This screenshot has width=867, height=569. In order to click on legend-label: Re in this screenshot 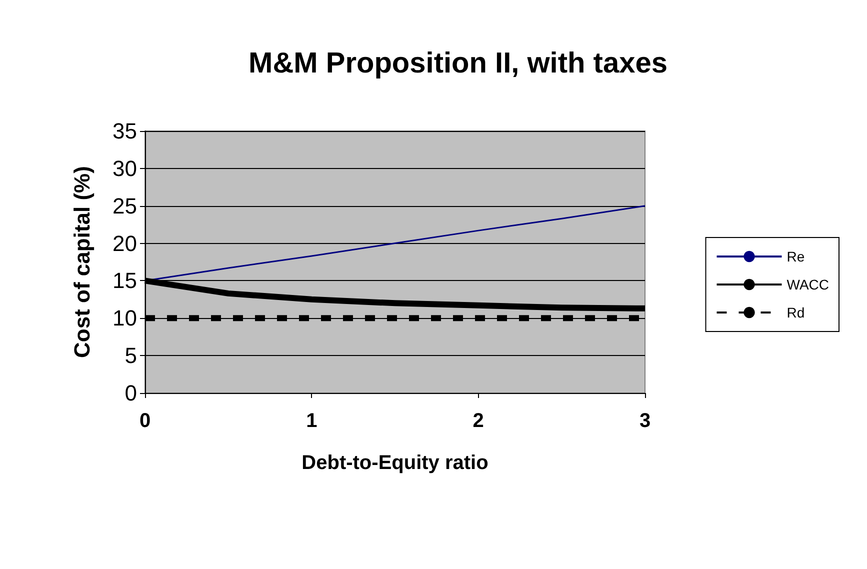, I will do `click(795, 256)`.